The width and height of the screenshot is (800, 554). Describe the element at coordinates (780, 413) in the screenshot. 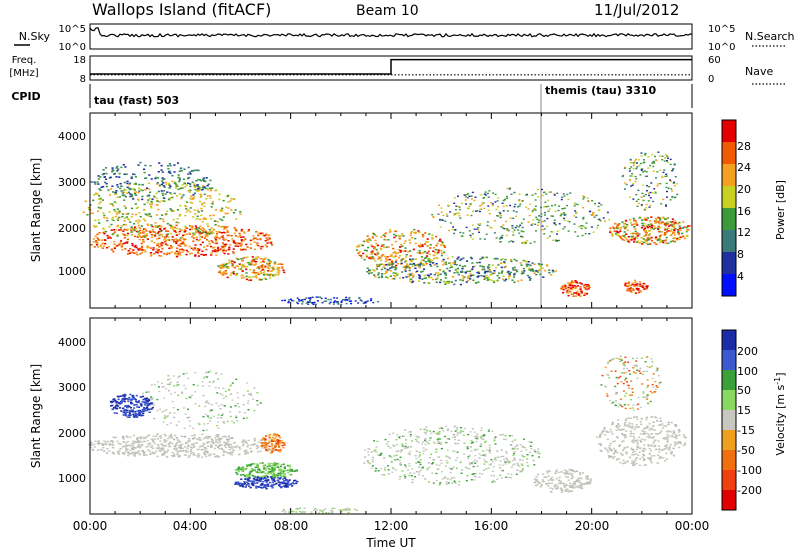

I see `velocity-cbar-label: Velocity [m s-1]` at that location.